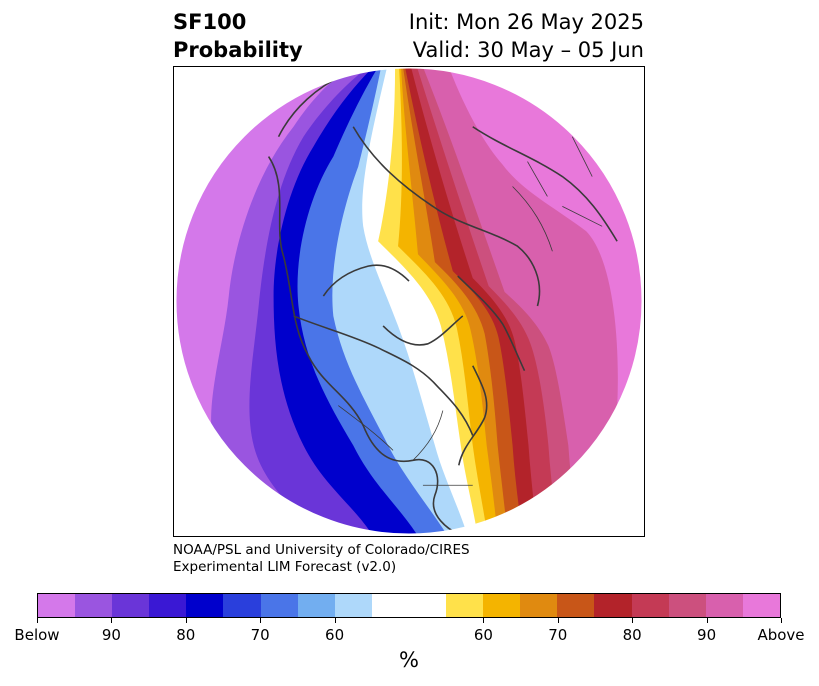 The width and height of the screenshot is (819, 686). I want to click on north-pole-marker, so click(409, 301).